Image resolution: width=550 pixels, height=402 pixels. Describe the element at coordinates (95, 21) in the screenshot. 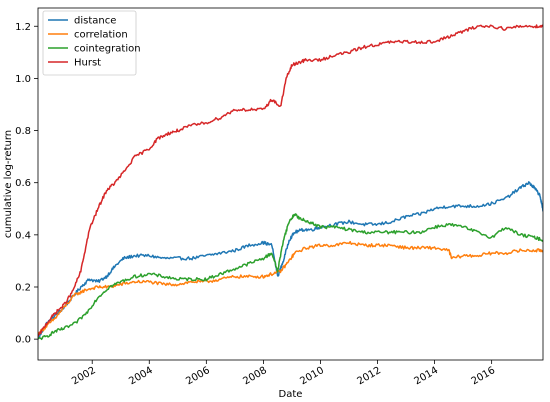

I see `legend-label: distance` at that location.